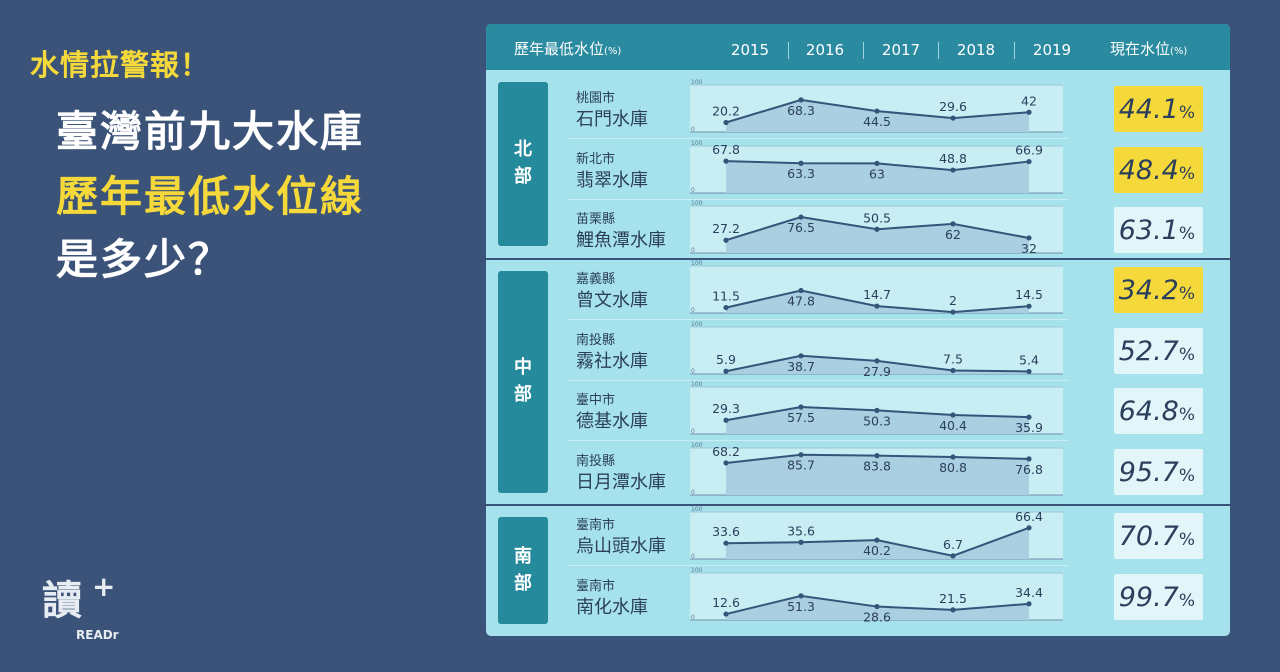 This screenshot has width=1280, height=672. I want to click on reservoir-name: 烏山頭水庫, so click(621, 546).